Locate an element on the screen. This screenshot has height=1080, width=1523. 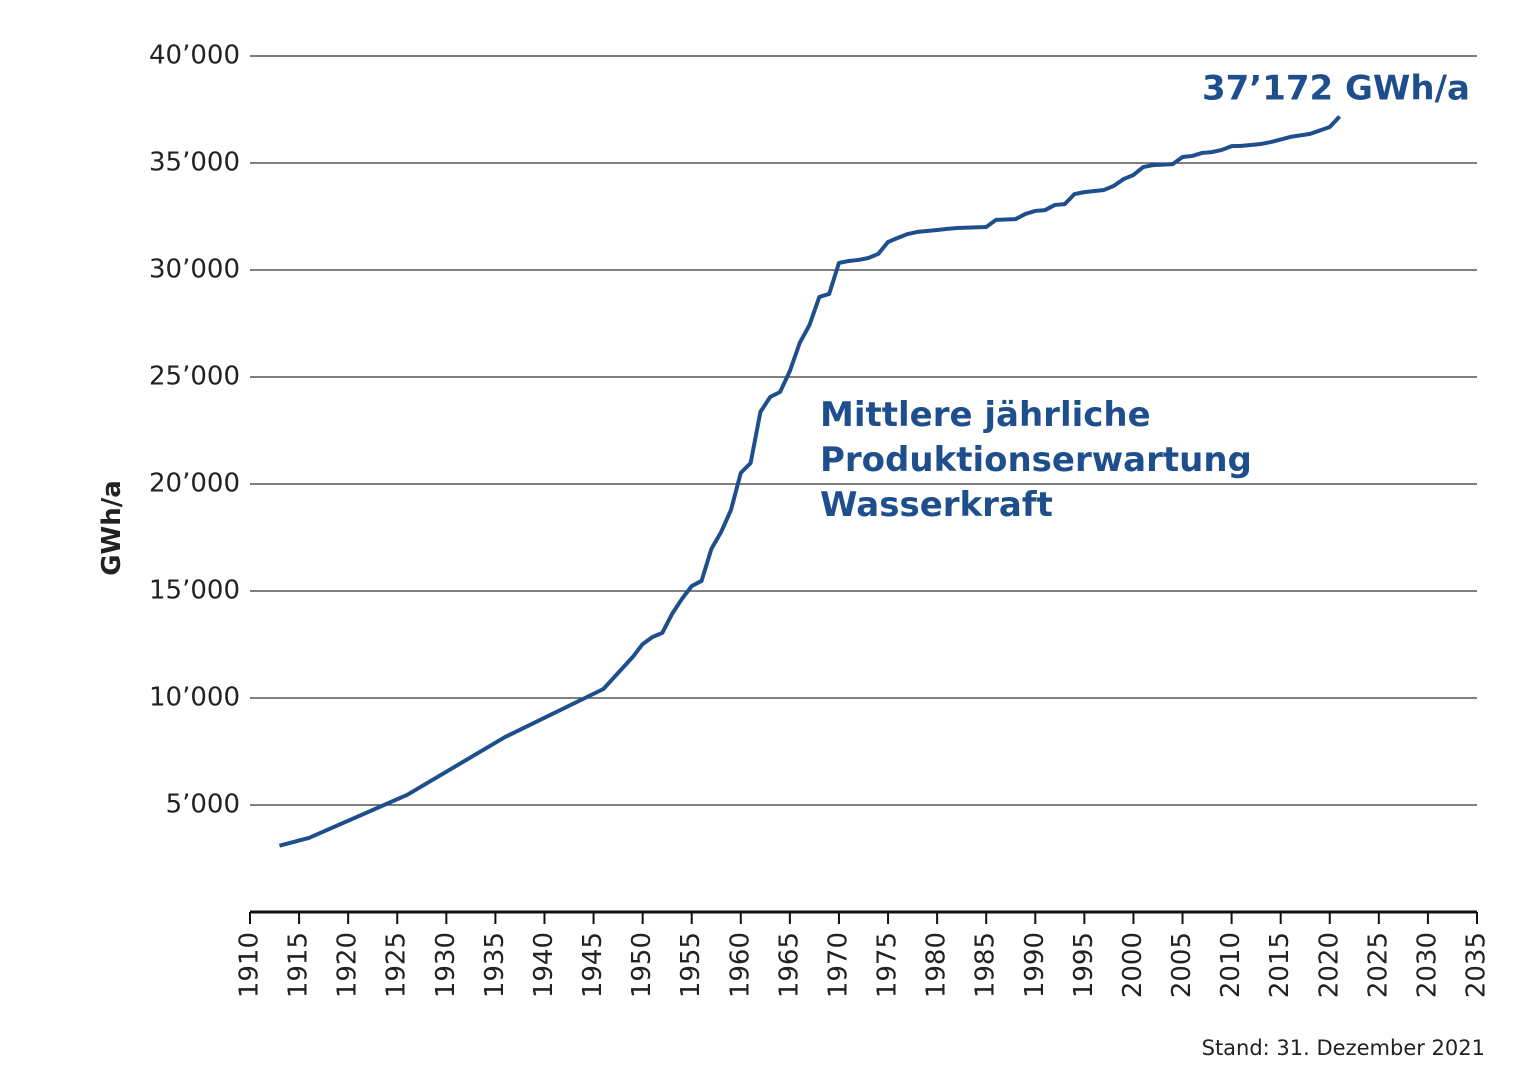
y-tick-label: 15’000 is located at coordinates (194, 591).